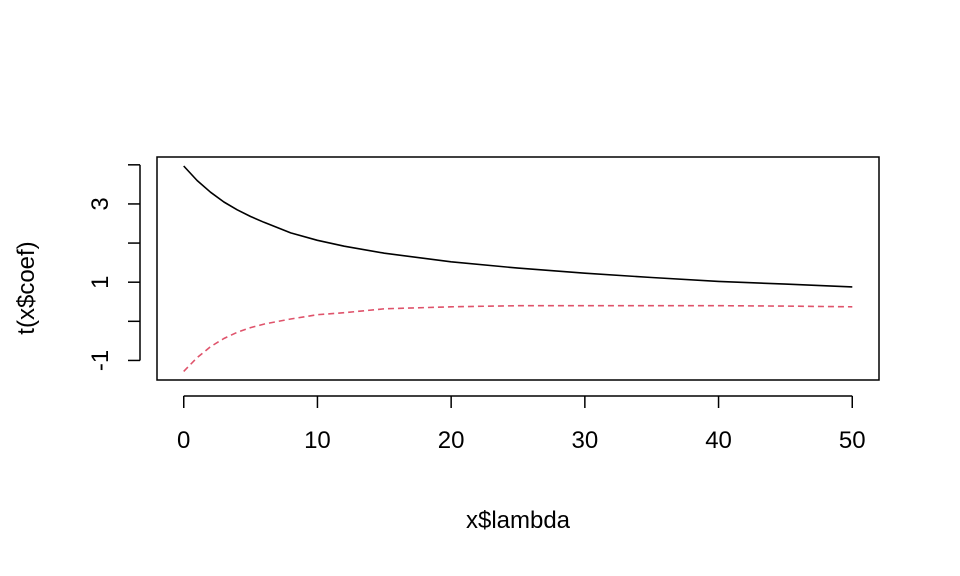 The image size is (960, 576). I want to click on x-tick-label: 10, so click(317, 440).